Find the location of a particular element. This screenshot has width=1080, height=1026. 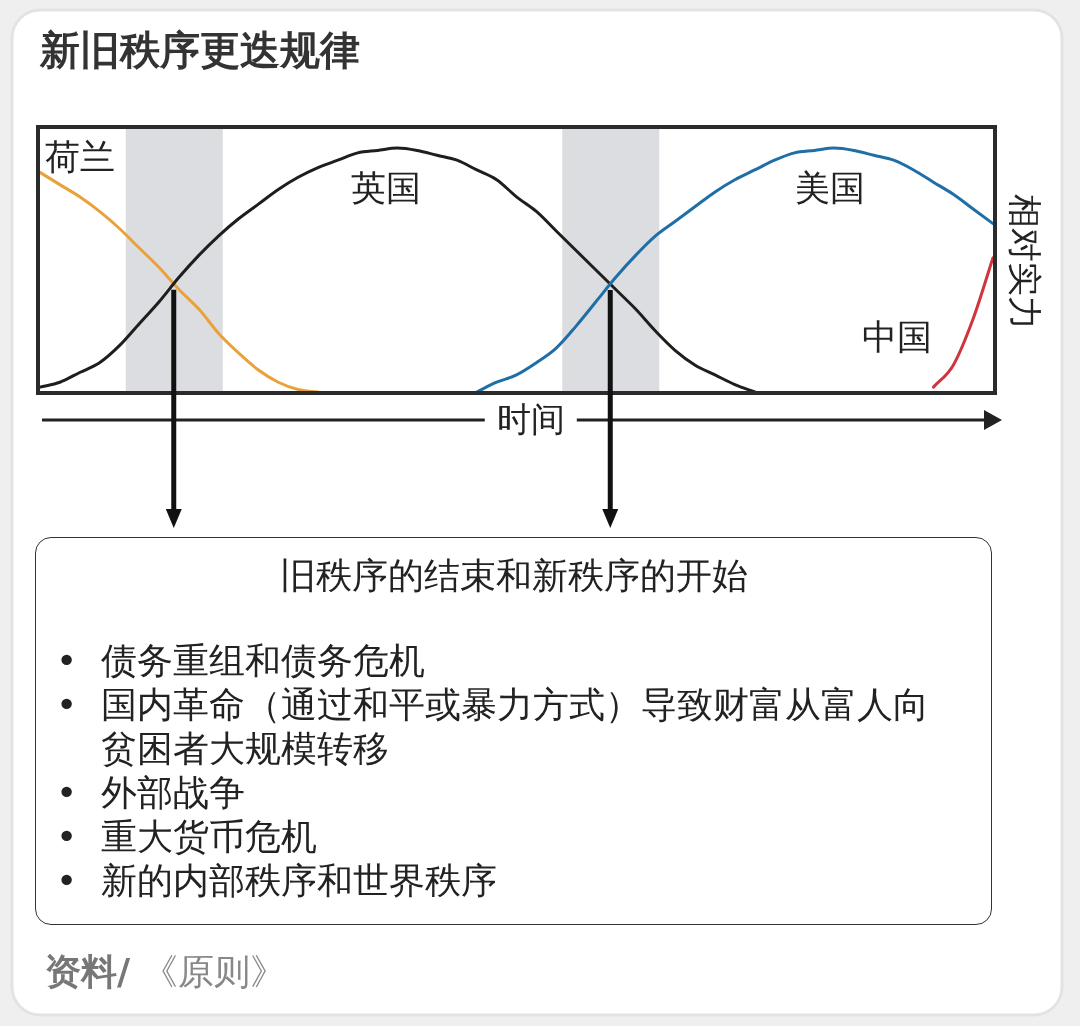

text: • 债务重组和债务危机 is located at coordinates (240, 661).